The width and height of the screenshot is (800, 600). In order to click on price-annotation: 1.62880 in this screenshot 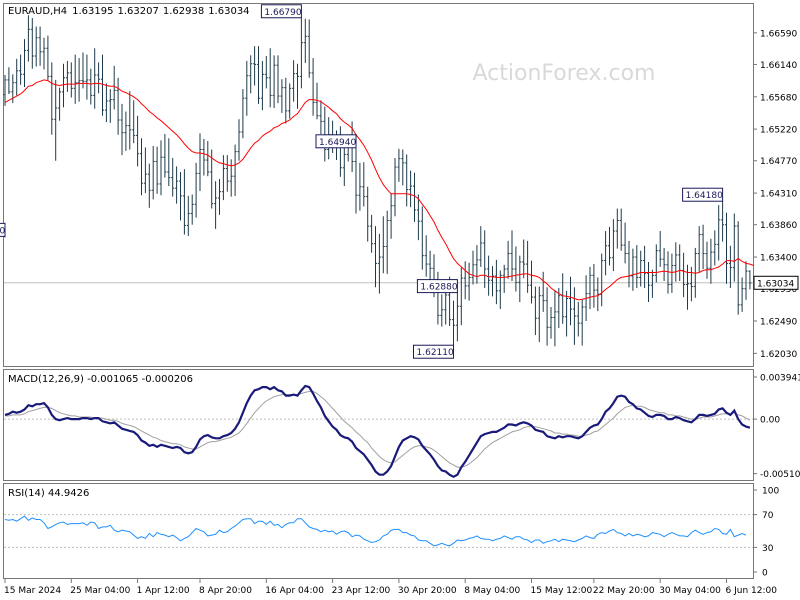, I will do `click(437, 286)`.